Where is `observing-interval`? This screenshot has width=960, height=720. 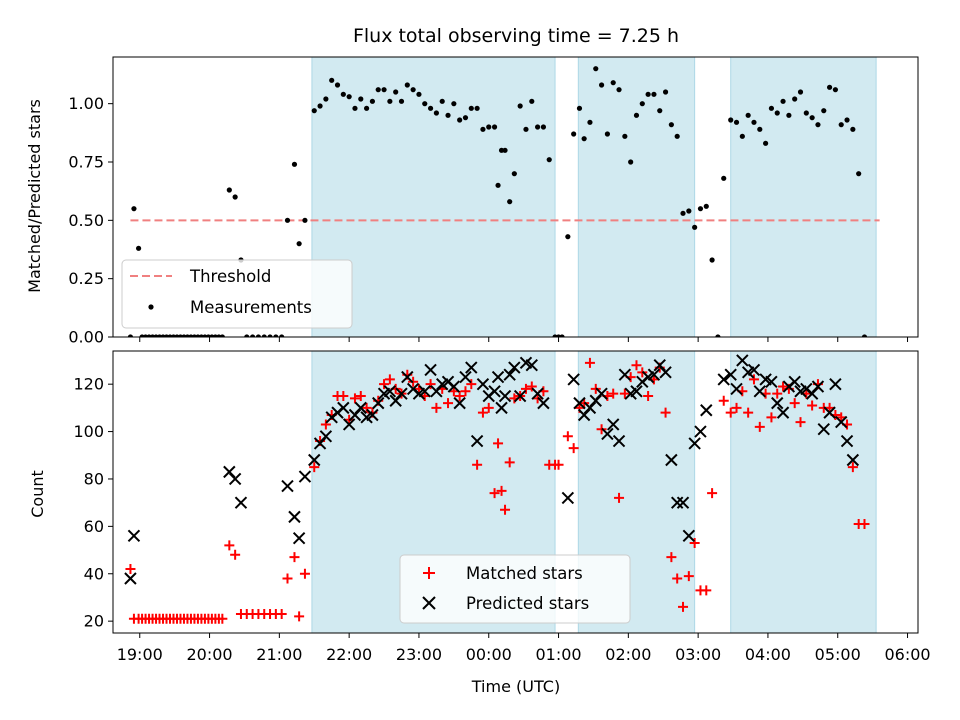 observing-interval is located at coordinates (636, 197).